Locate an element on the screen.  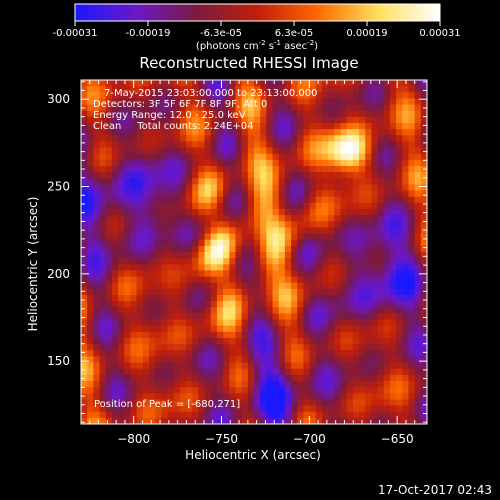
annotation-time-range: 7-May-2015 23:03:00.000 to 23:13:00.000 is located at coordinates (210, 93).